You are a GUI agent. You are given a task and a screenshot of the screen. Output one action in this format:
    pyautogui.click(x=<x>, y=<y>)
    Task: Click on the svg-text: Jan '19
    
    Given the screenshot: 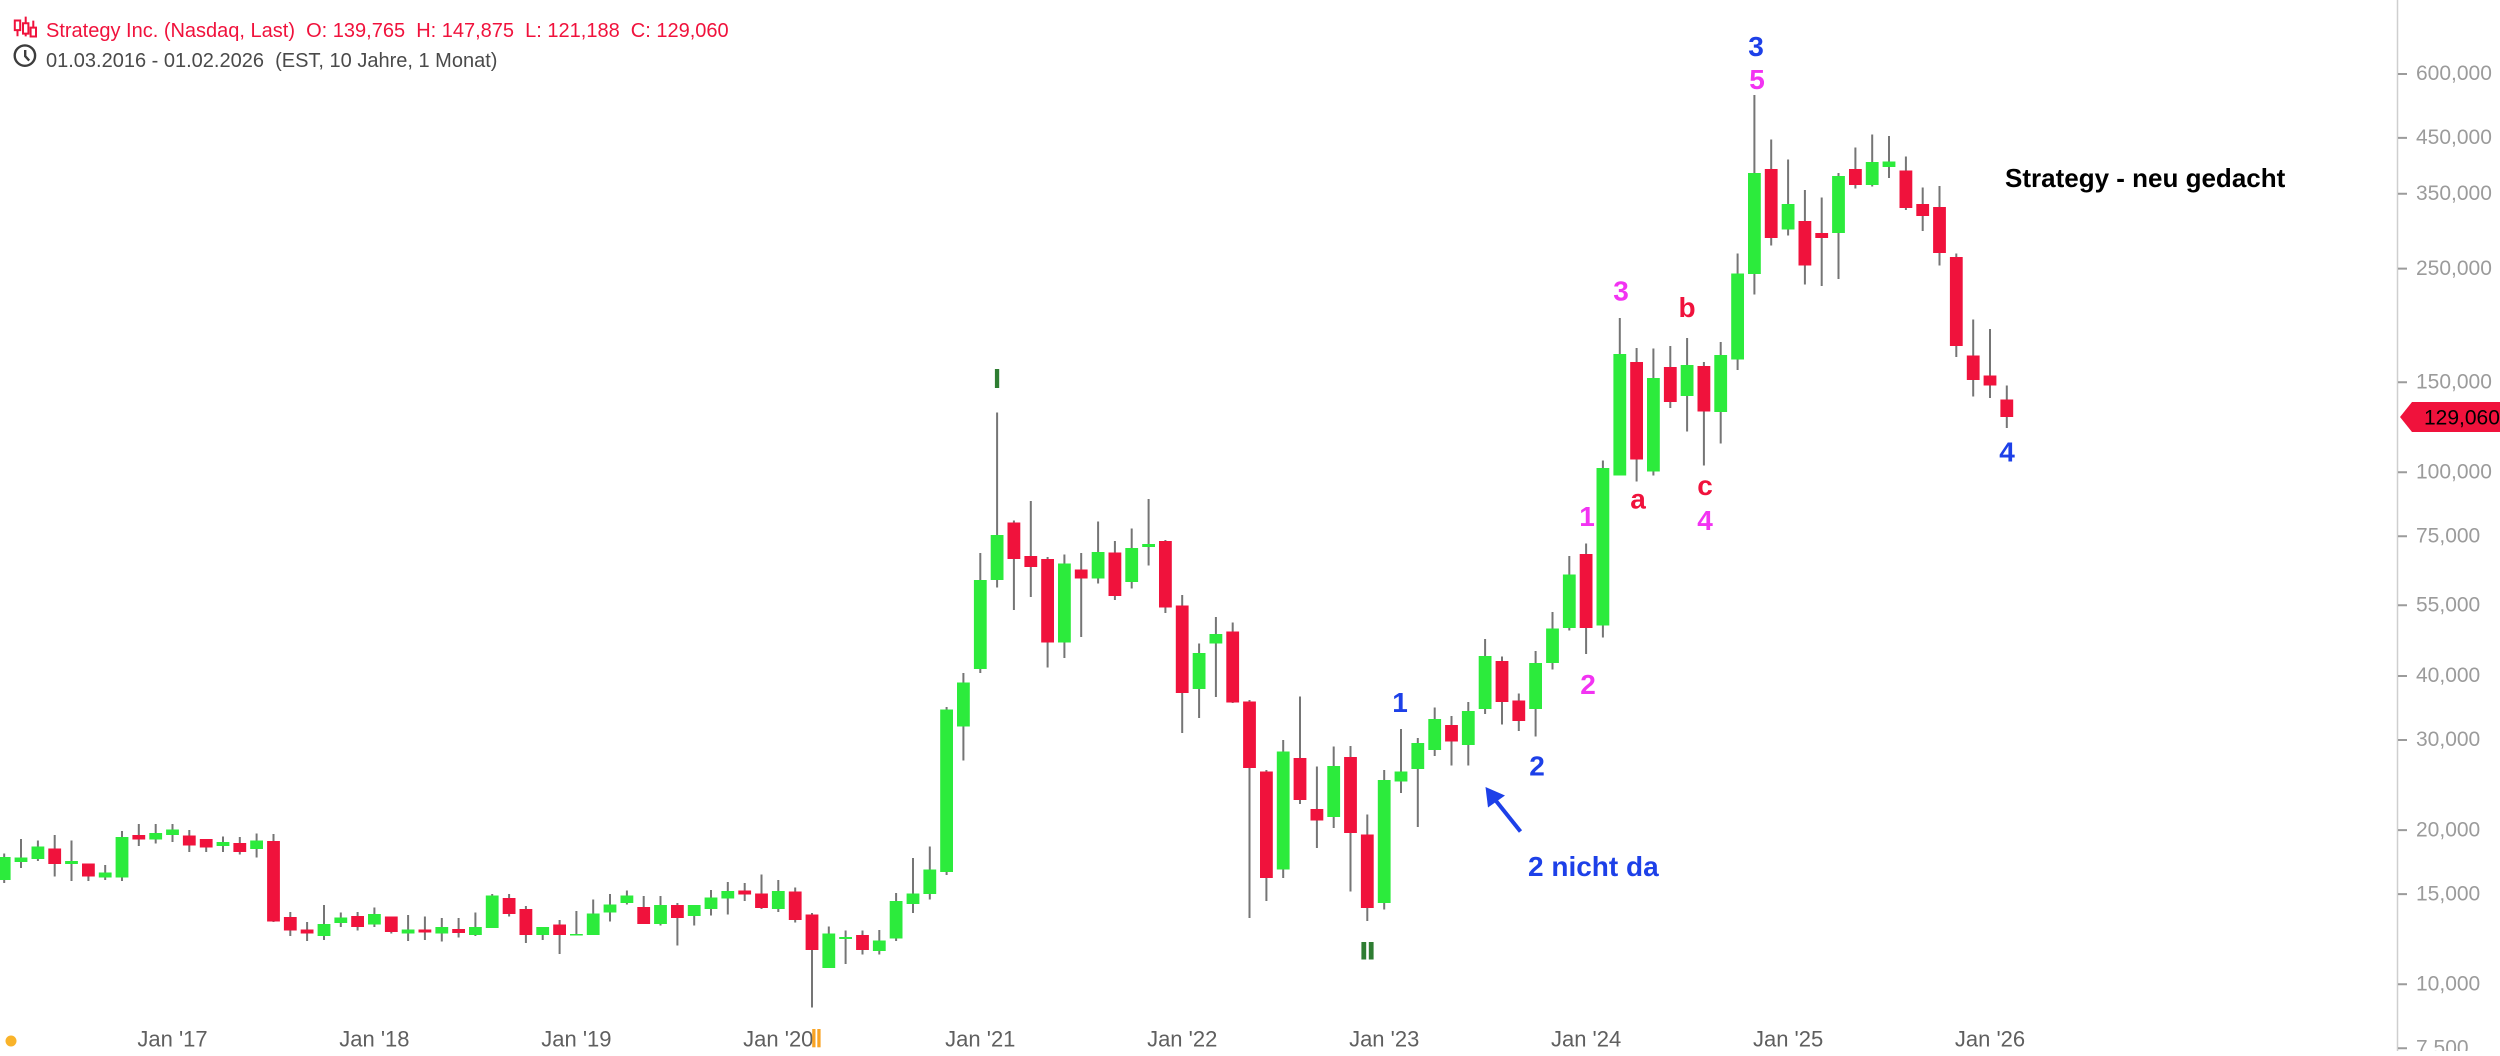 What is the action you would take?
    pyautogui.click(x=576, y=1039)
    